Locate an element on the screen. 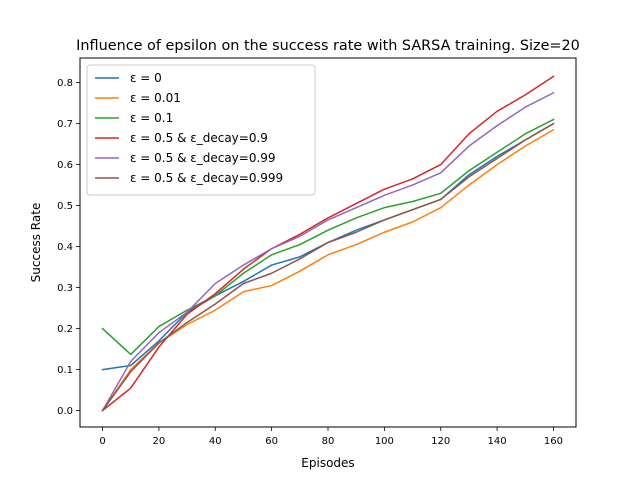  y-axis: 0.0 0.1 0.2 0.3 0.4 0.5 0.6 0.7 0.8 is located at coordinates (68, 247).